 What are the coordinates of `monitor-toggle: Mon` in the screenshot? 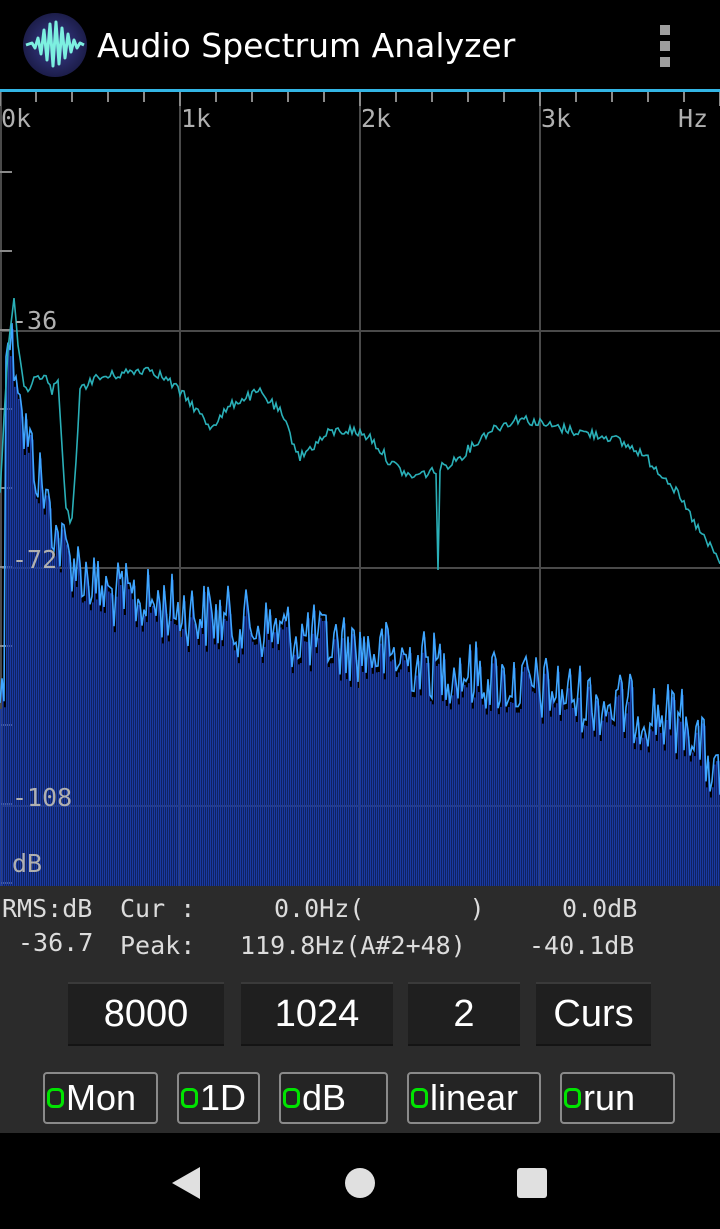 It's located at (100, 1098).